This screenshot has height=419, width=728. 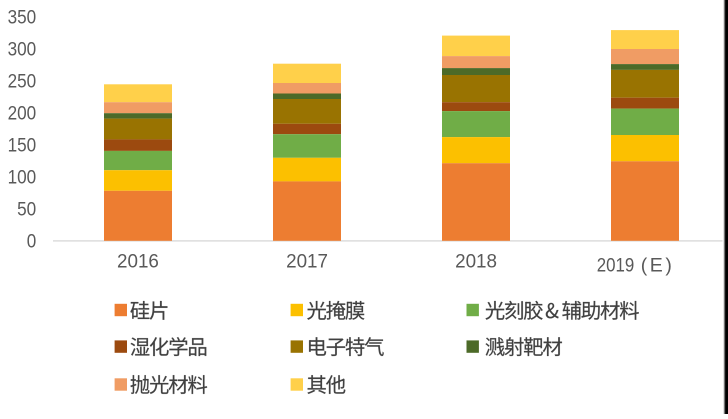 What do you see at coordinates (22, 50) in the screenshot?
I see `svg-text: 300` at bounding box center [22, 50].